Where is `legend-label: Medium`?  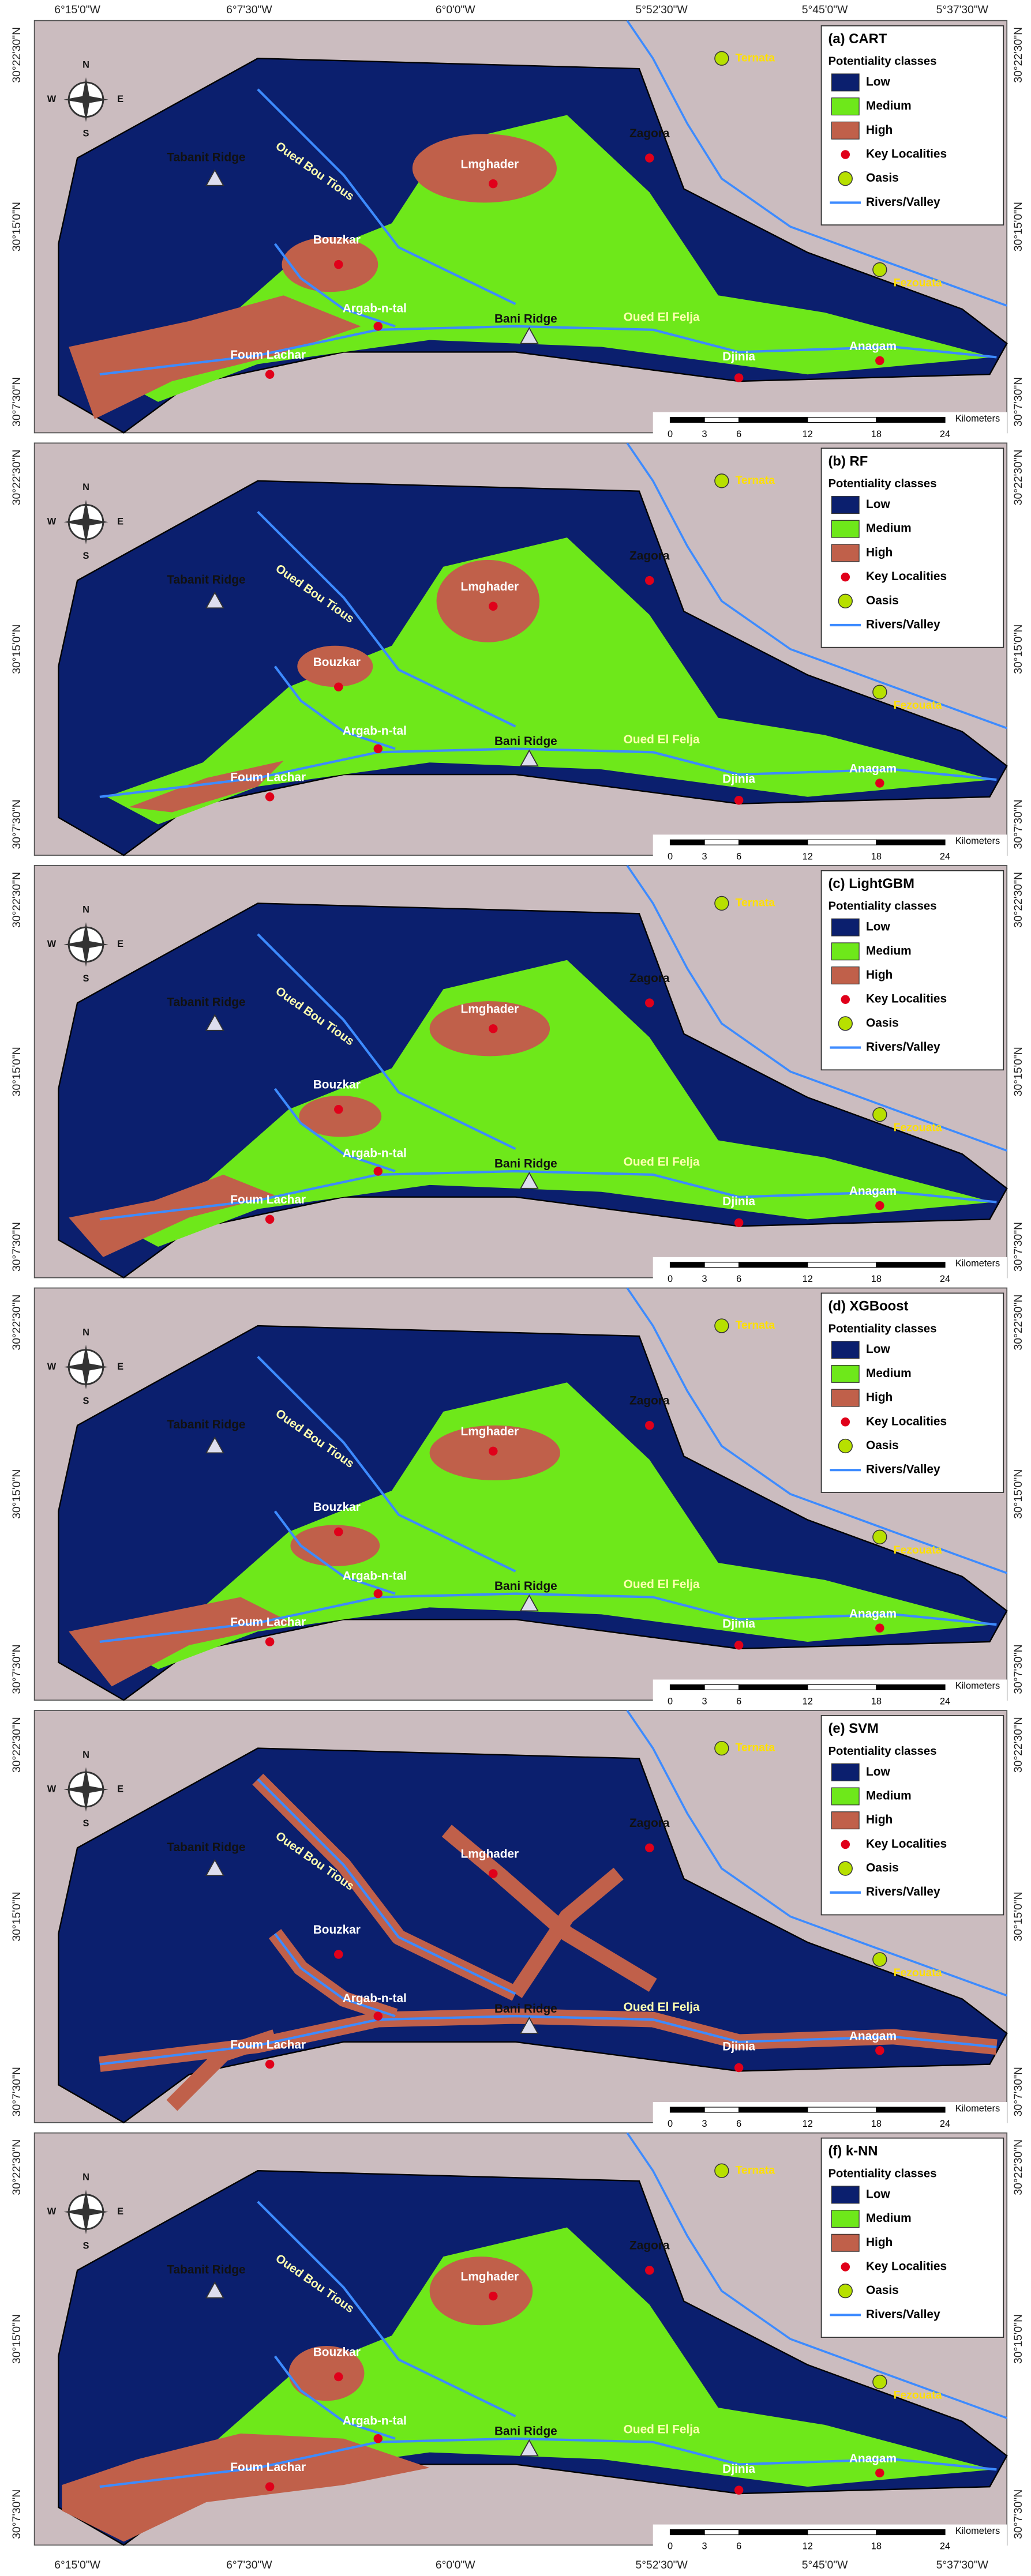
legend-label: Medium is located at coordinates (889, 2218).